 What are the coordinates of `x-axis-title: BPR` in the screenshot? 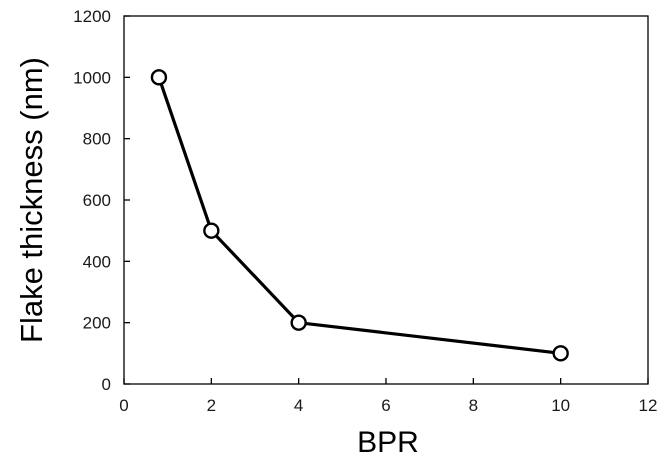 It's located at (388, 442).